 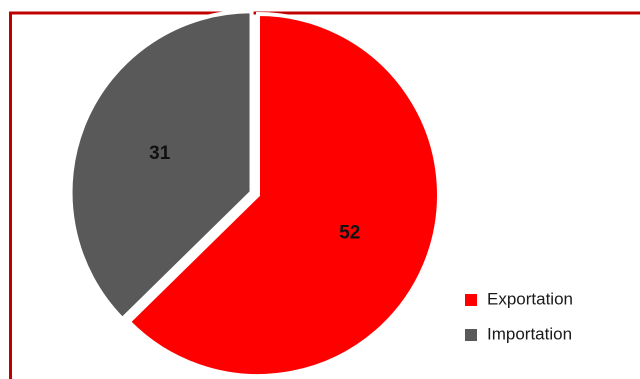 I want to click on data-label-importation: 31, so click(x=160, y=153).